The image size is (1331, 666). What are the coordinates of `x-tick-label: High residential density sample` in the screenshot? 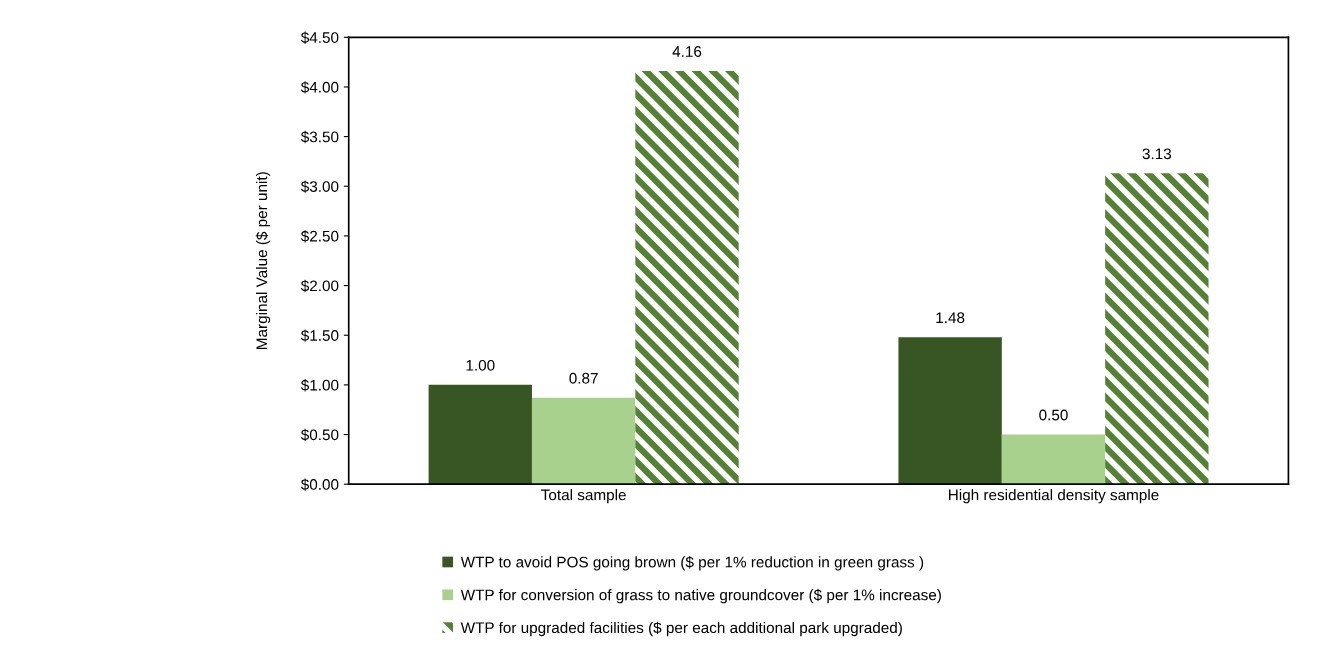 It's located at (1054, 496).